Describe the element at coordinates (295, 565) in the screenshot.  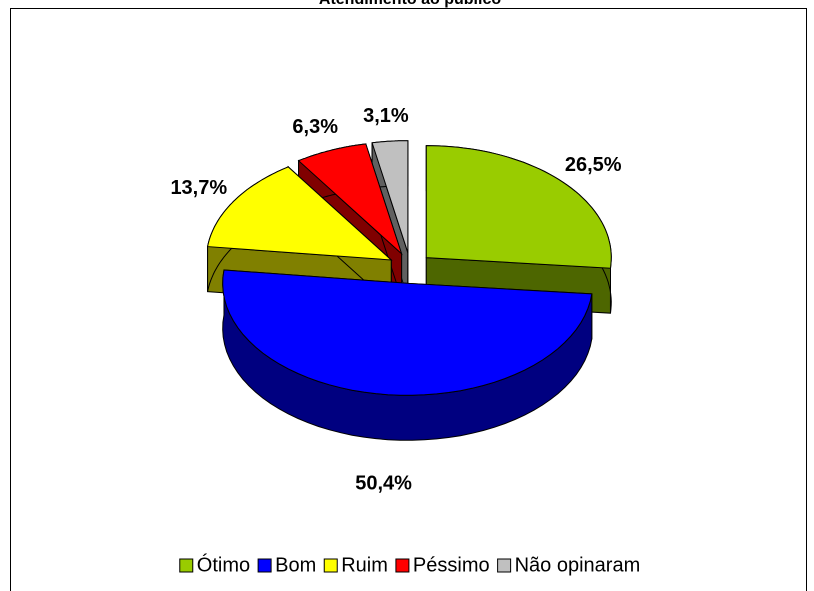
I see `legend-label: Bom` at that location.